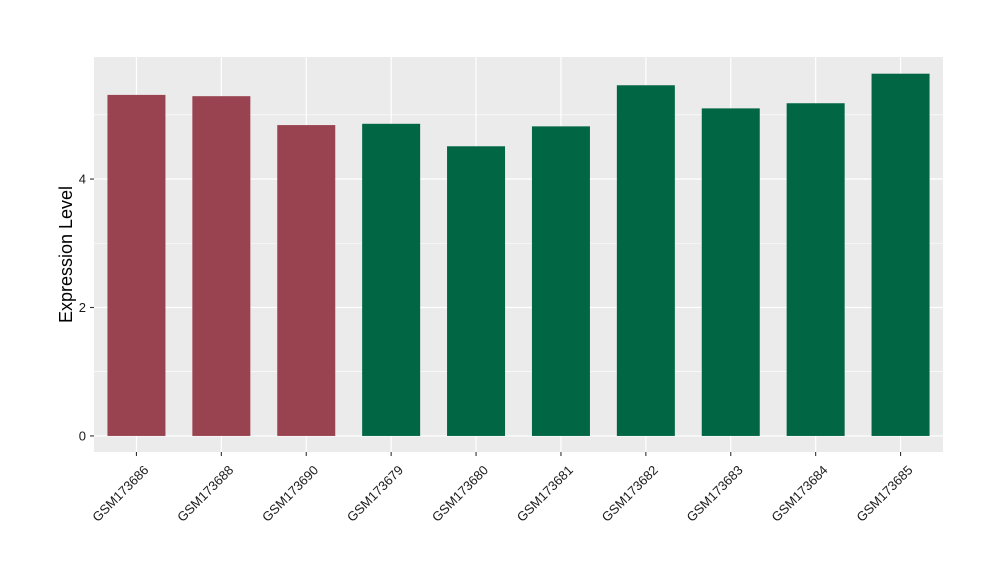  Describe the element at coordinates (560, 281) in the screenshot. I see `bar-GSM173681` at that location.